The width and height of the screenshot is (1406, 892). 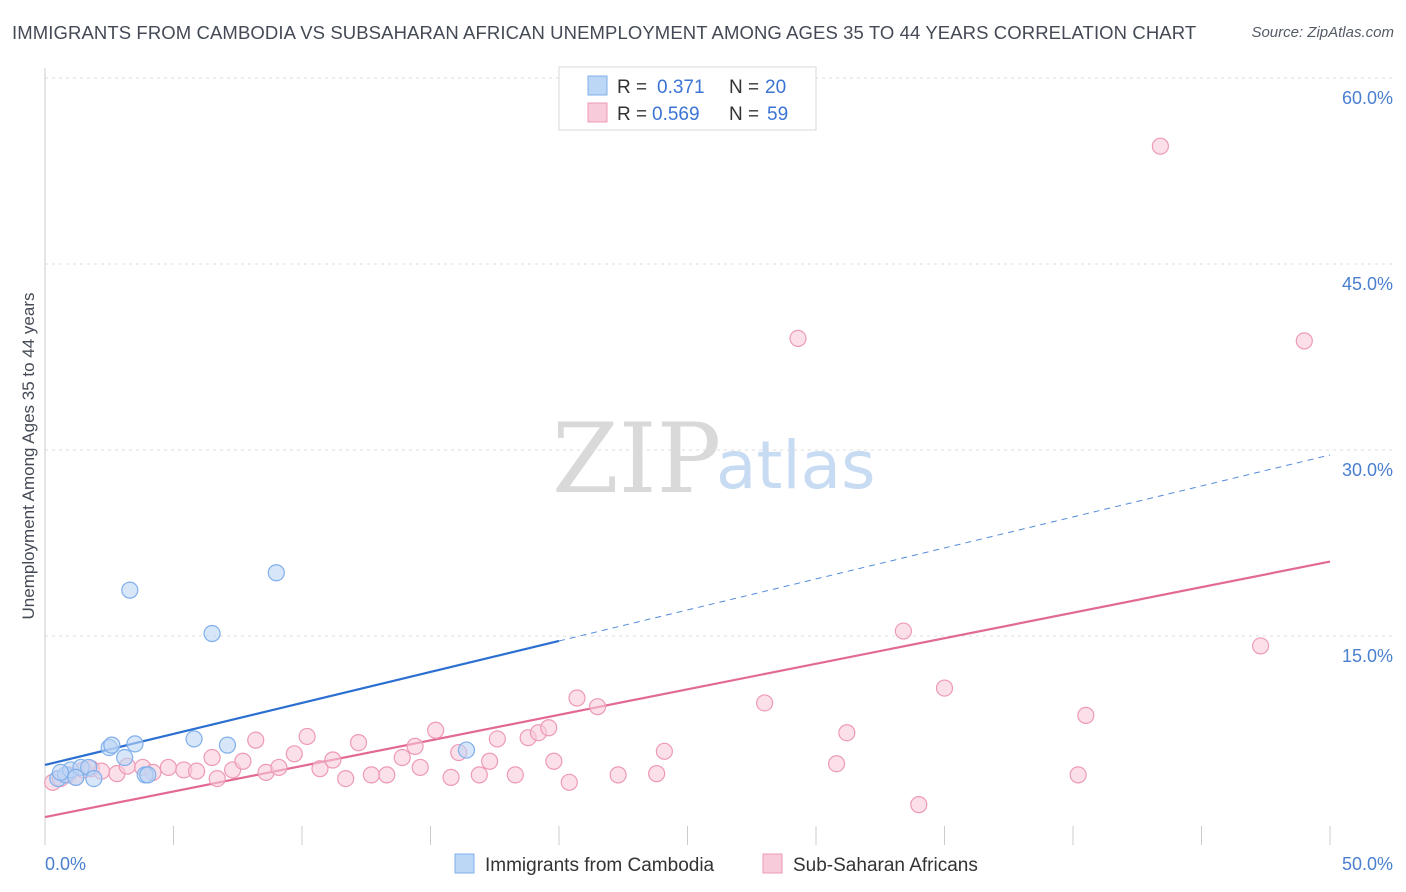 I want to click on bottom-legend-swatch-subsaharan, so click(x=772, y=863).